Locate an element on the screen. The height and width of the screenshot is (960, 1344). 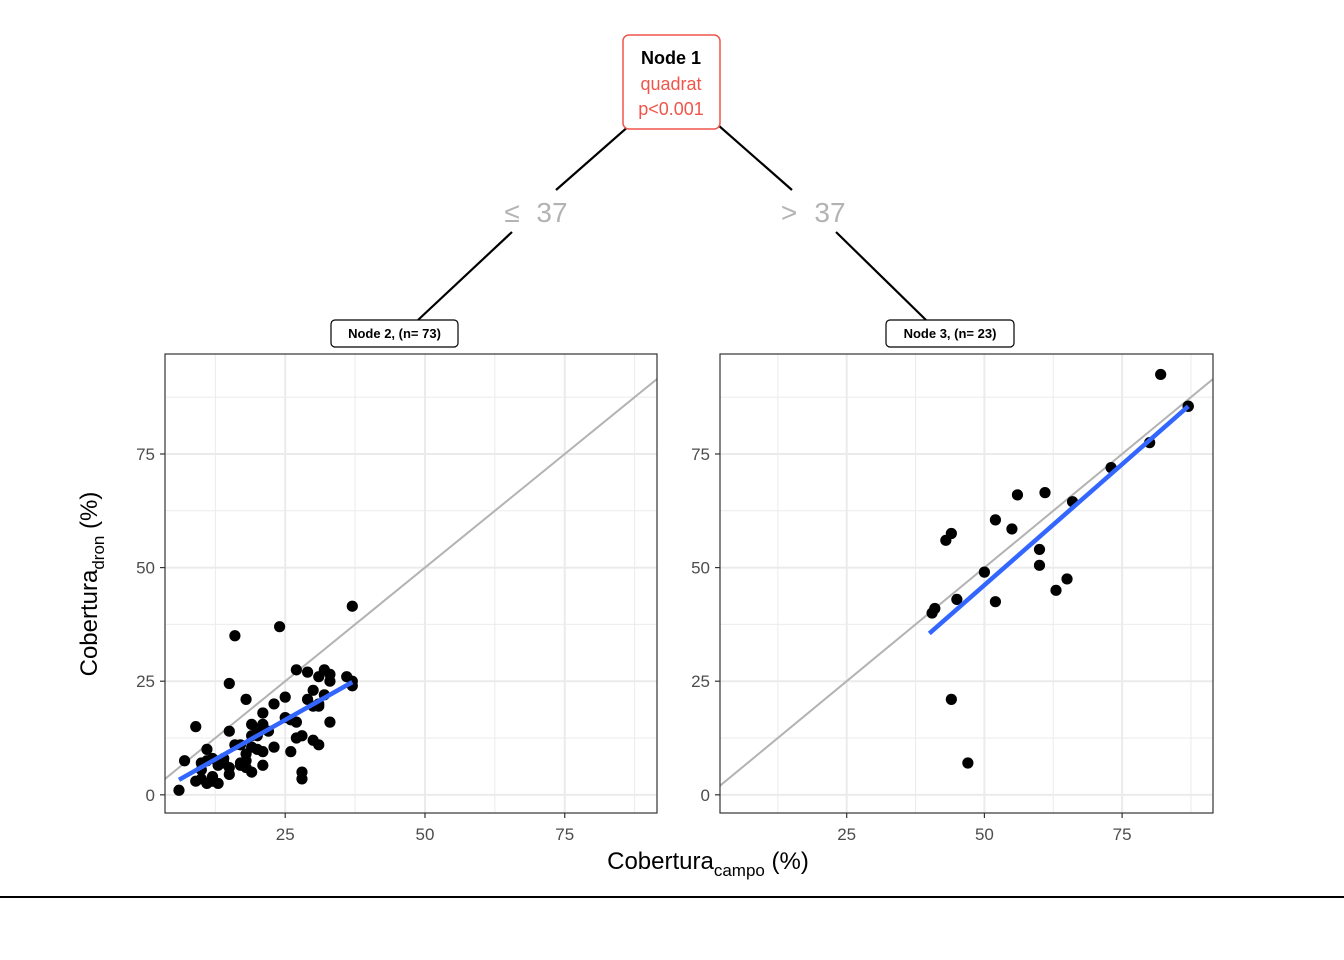
panel-label-node3: Node 3, (n= 23) is located at coordinates (950, 333).